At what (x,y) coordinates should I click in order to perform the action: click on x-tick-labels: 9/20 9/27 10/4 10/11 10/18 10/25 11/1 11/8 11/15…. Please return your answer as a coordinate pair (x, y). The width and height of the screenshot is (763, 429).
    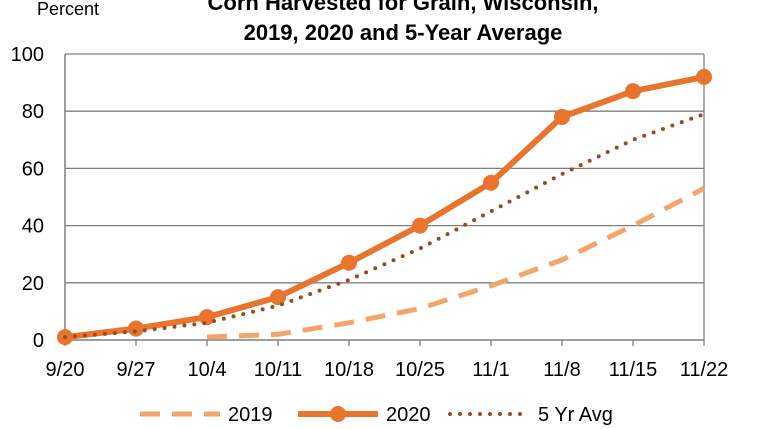
    Looking at the image, I should click on (387, 370).